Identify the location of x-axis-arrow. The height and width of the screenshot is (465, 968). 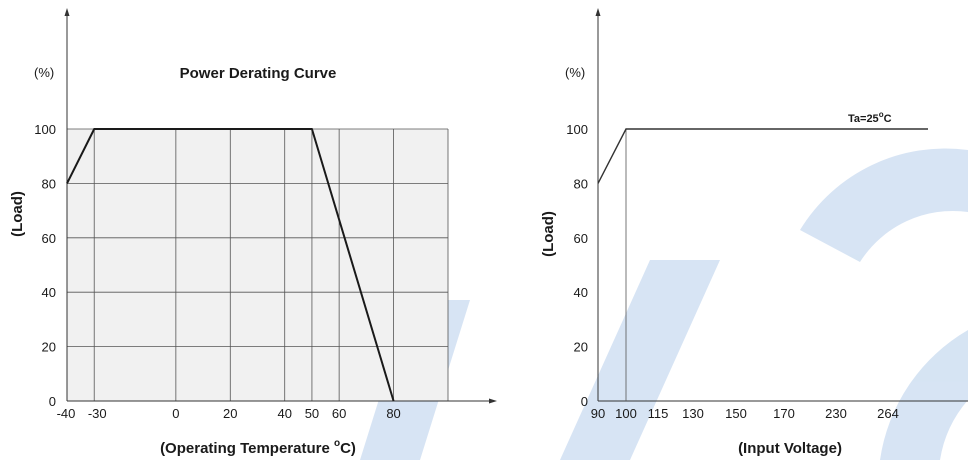
(493, 401).